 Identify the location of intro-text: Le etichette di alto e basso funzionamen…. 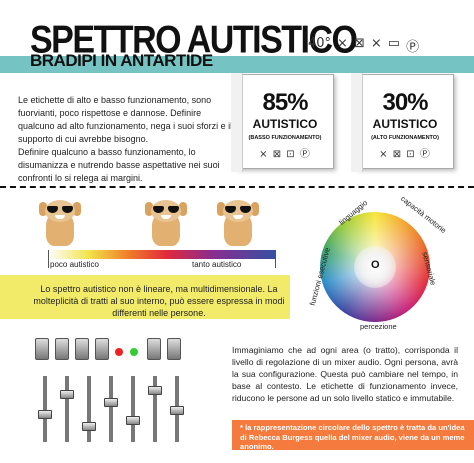
(129, 139).